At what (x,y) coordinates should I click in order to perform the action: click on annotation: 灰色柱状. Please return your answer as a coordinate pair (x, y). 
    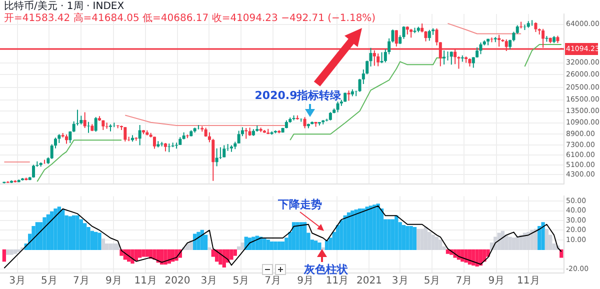
    Looking at the image, I should click on (326, 269).